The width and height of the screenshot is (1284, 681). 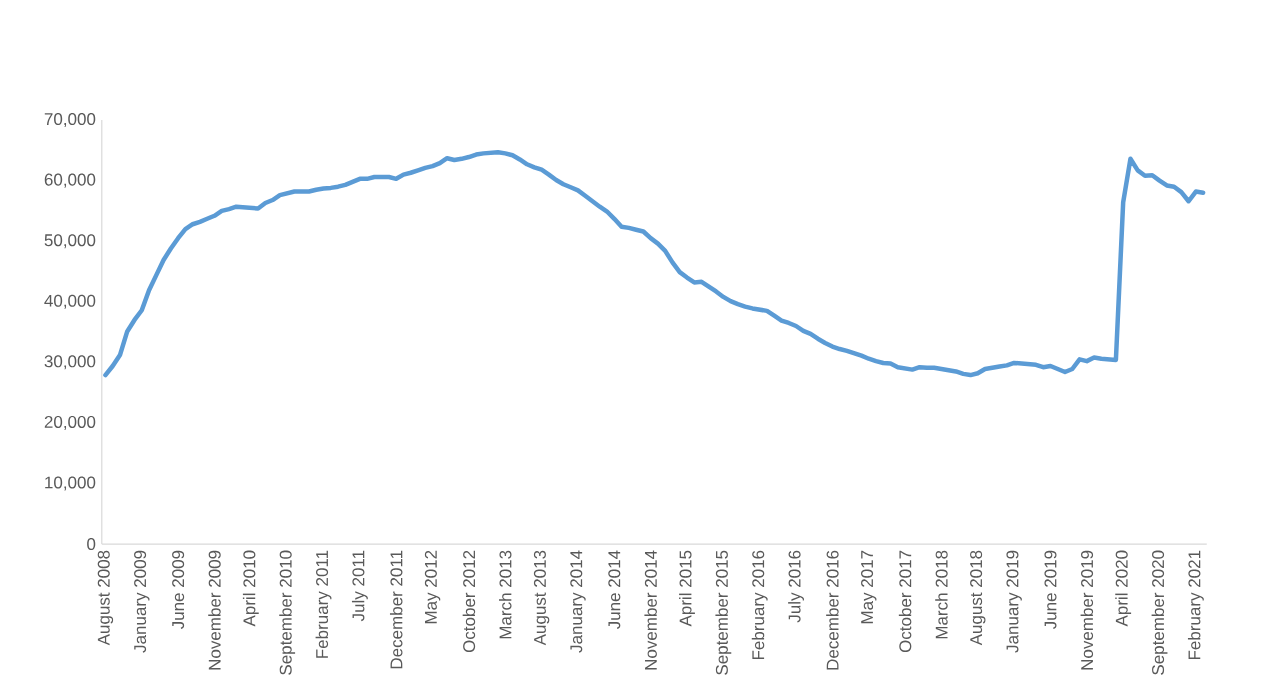 What do you see at coordinates (396, 609) in the screenshot?
I see `x-tick-label: December 2011` at bounding box center [396, 609].